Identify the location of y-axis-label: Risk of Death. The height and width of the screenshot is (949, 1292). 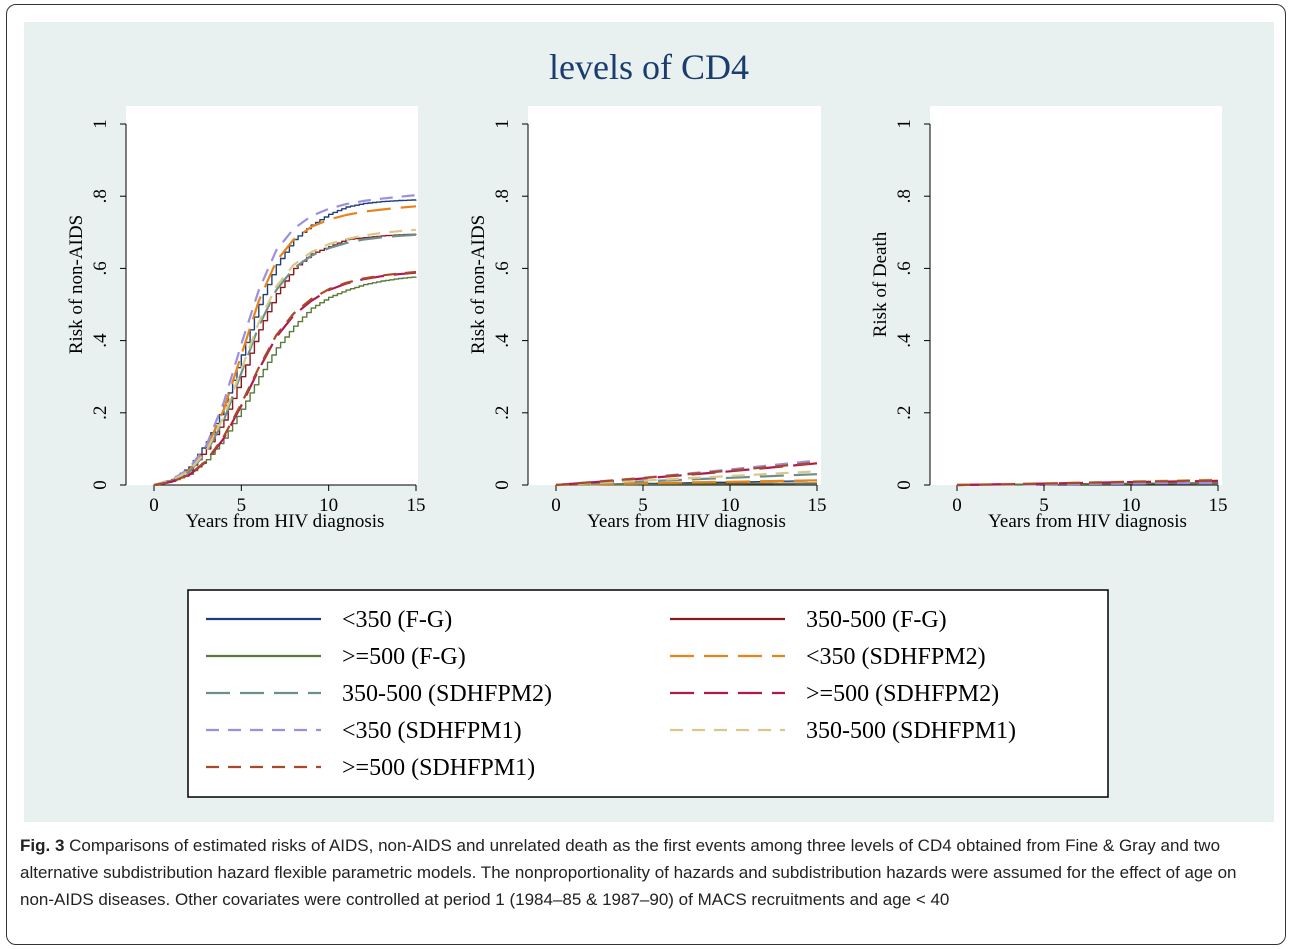
(880, 284).